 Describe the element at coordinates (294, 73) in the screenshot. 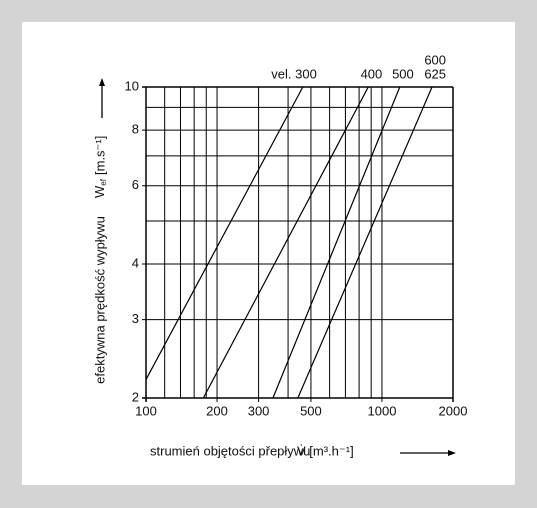

I see `series-label: vel. 300` at that location.